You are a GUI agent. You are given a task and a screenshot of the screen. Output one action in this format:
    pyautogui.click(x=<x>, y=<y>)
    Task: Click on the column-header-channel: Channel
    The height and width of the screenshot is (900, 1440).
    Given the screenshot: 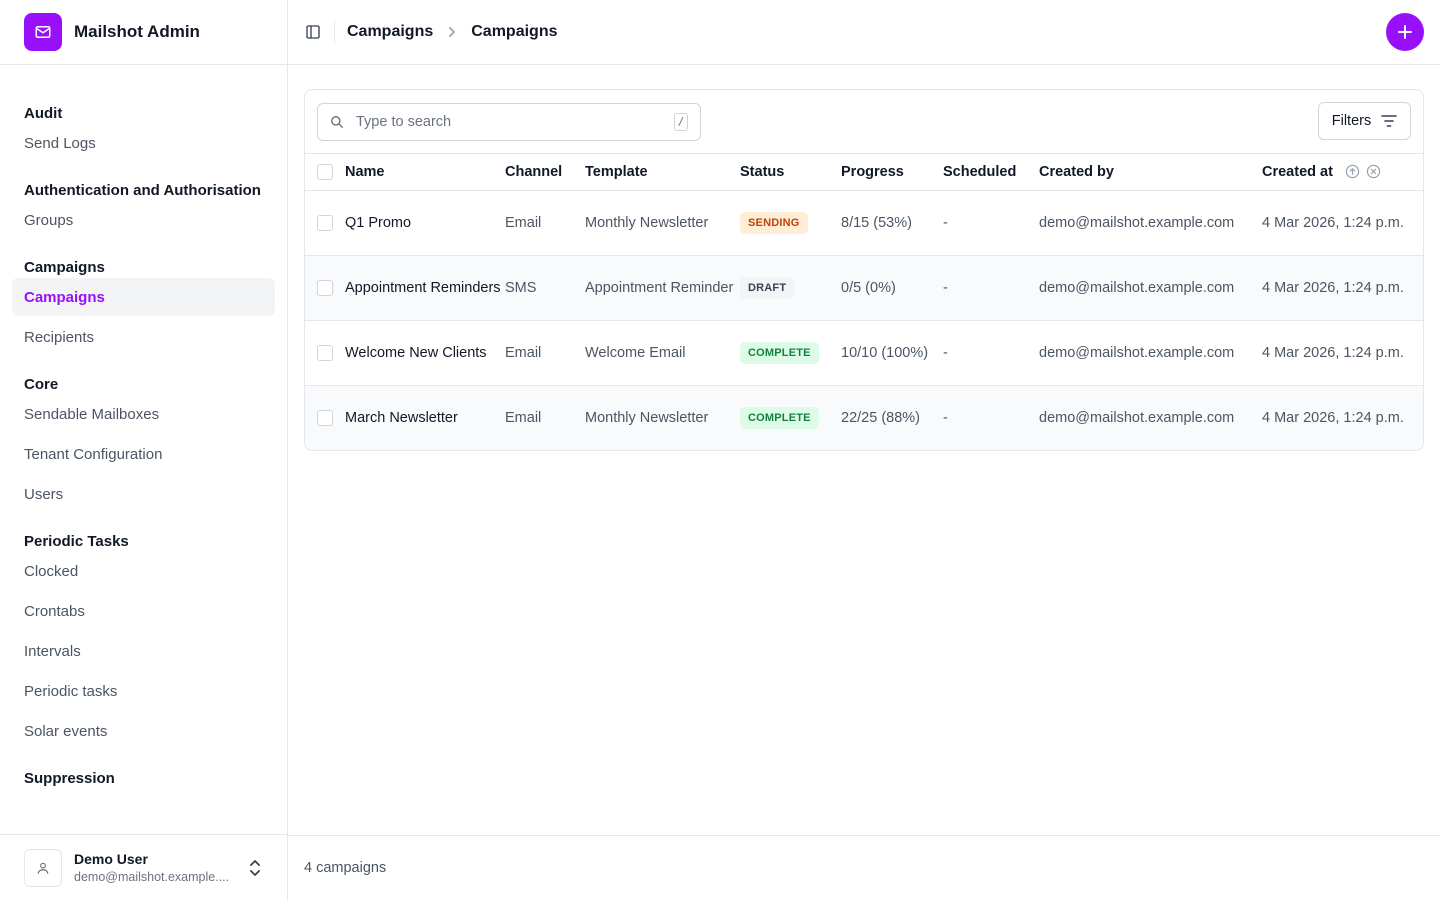 What is the action you would take?
    pyautogui.click(x=534, y=171)
    